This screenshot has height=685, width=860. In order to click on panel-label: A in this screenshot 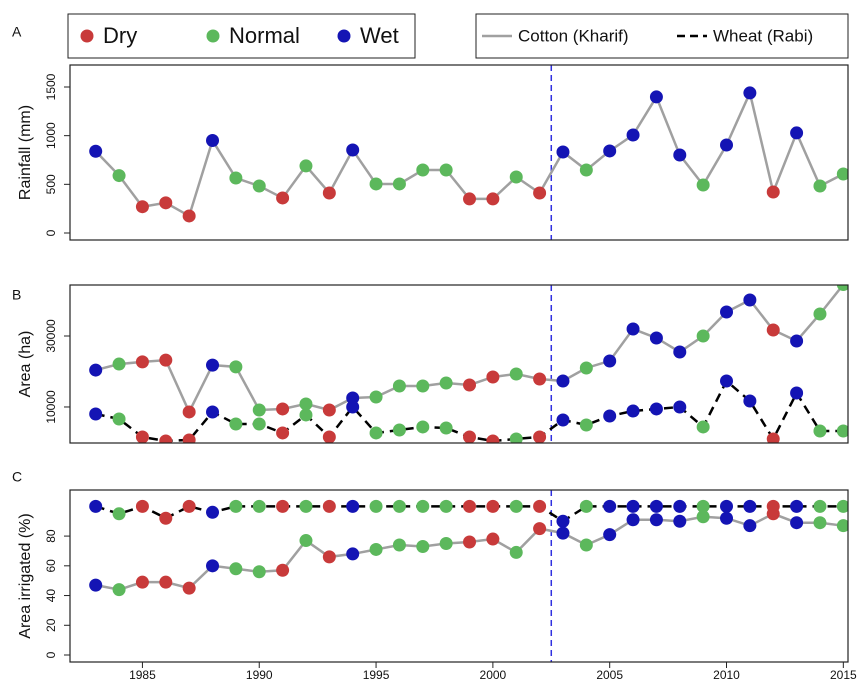, I will do `click(17, 32)`.